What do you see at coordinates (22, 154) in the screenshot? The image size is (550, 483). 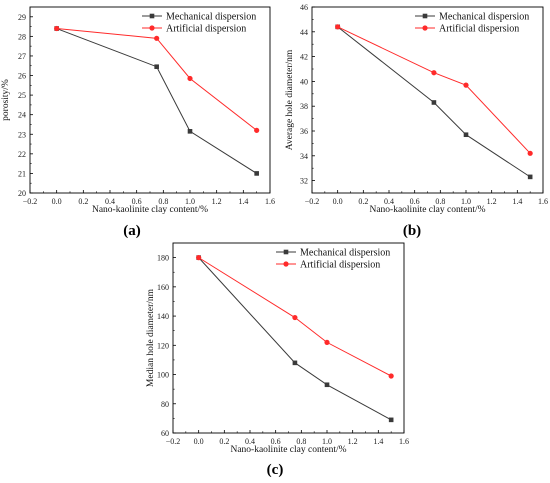 I see `y-tick-label: 22` at bounding box center [22, 154].